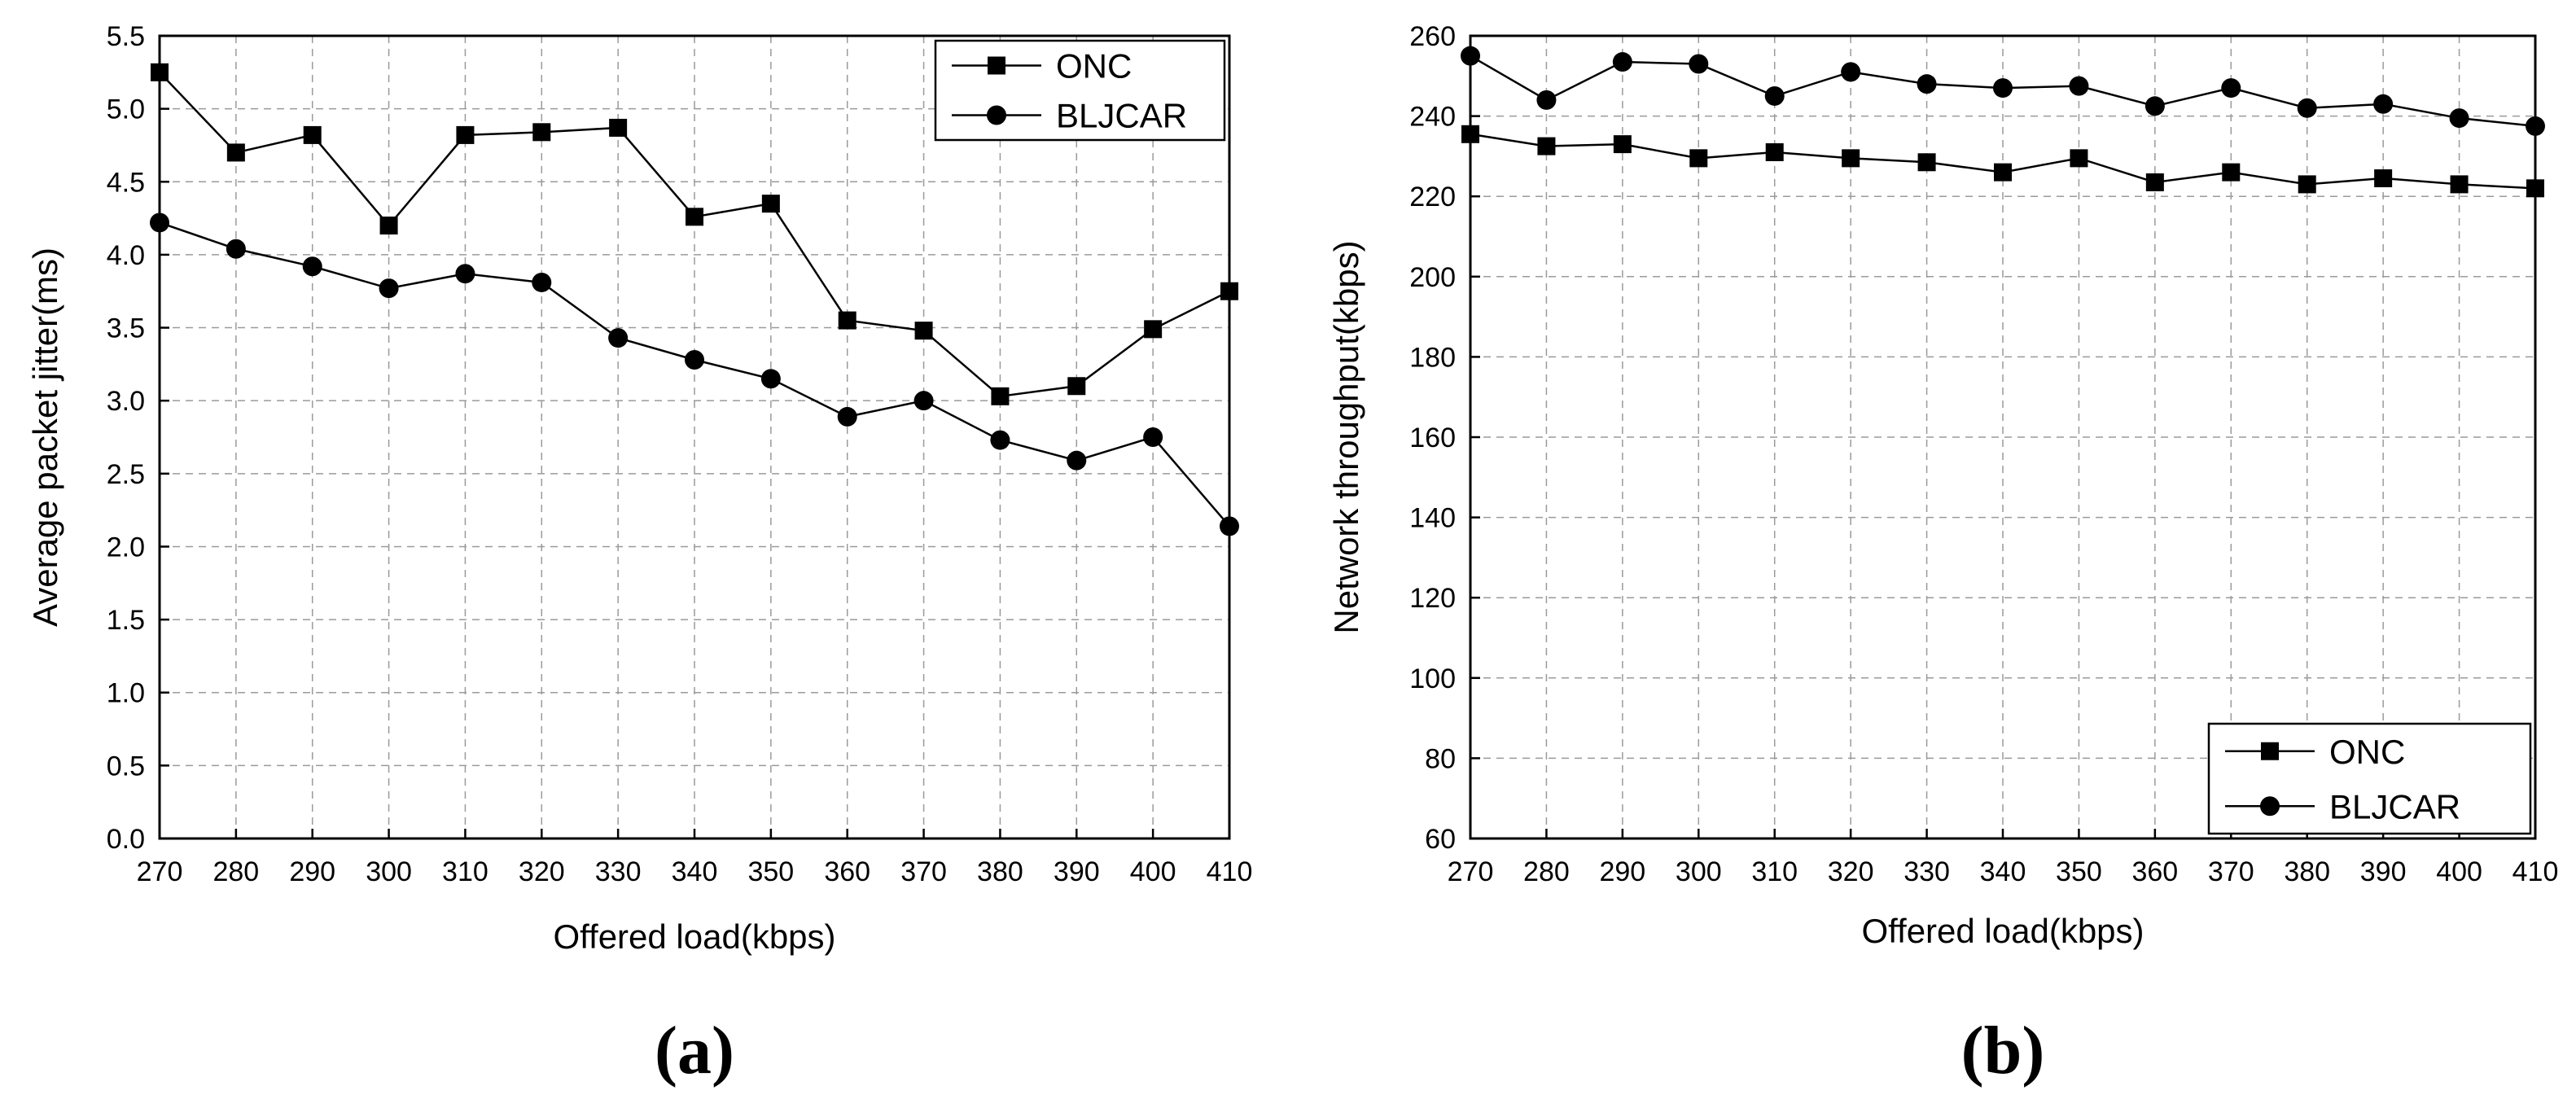  Describe the element at coordinates (126, 256) in the screenshot. I see `y-tick-label: 4.0` at that location.